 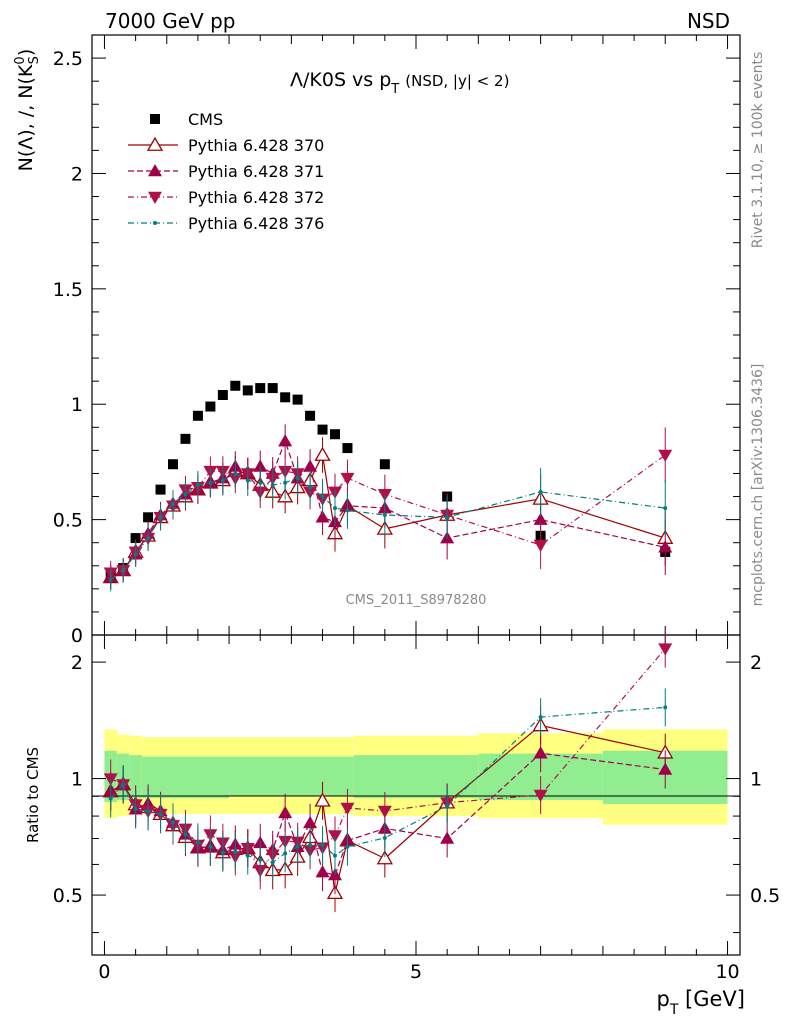 What do you see at coordinates (399, 83) in the screenshot?
I see `plot-title: Λ/K0S vs pT (NSD, |y| < 2)` at bounding box center [399, 83].